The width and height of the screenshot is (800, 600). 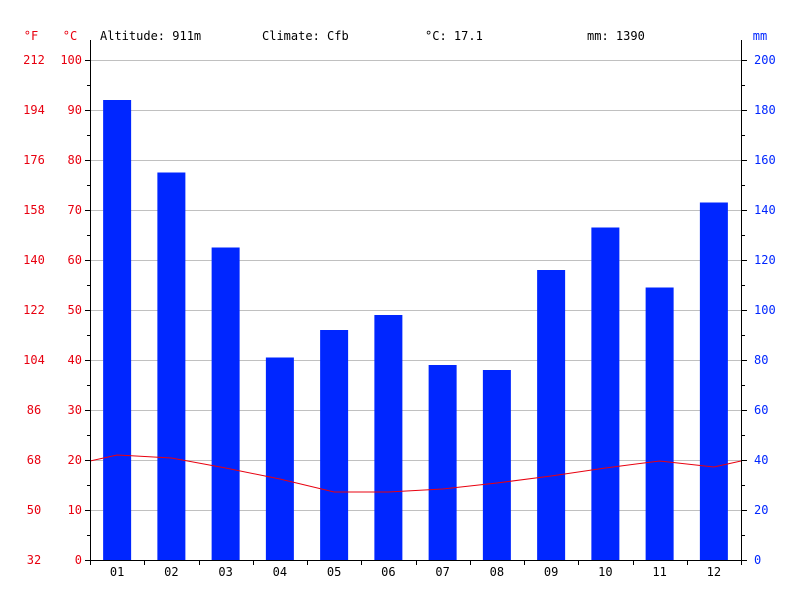 What do you see at coordinates (761, 410) in the screenshot?
I see `mm-tick-label: 60` at bounding box center [761, 410].